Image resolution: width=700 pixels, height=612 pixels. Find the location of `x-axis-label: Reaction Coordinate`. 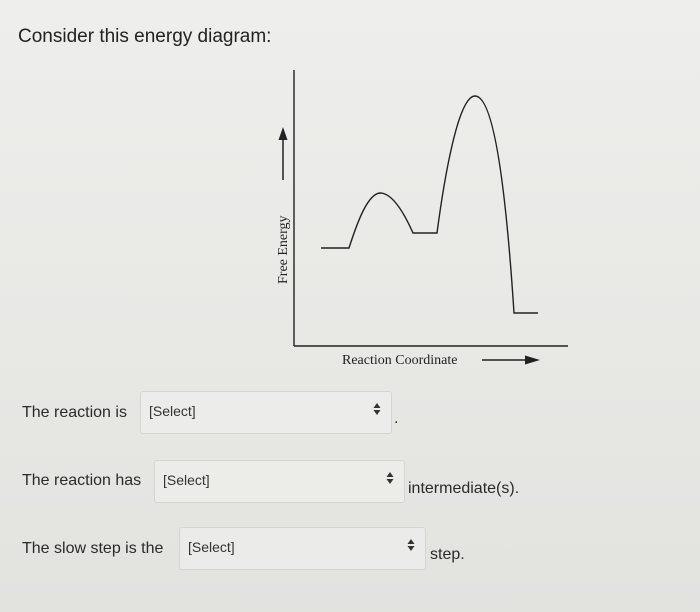

x-axis-label: Reaction Coordinate is located at coordinates (399, 360).